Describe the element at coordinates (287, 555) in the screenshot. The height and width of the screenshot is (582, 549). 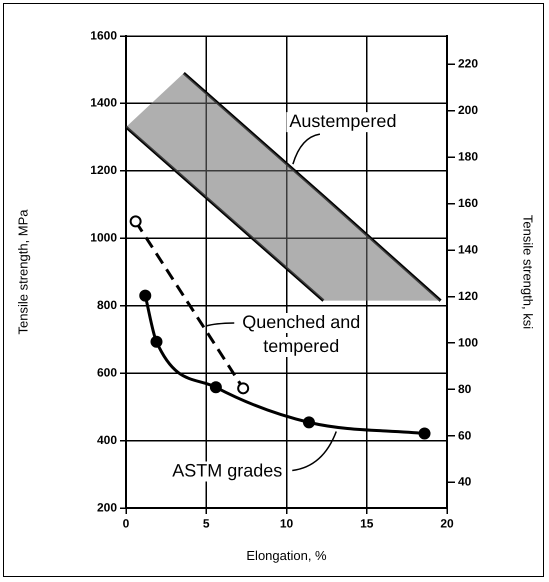
I see `x-axis-title: Elongation, %` at that location.